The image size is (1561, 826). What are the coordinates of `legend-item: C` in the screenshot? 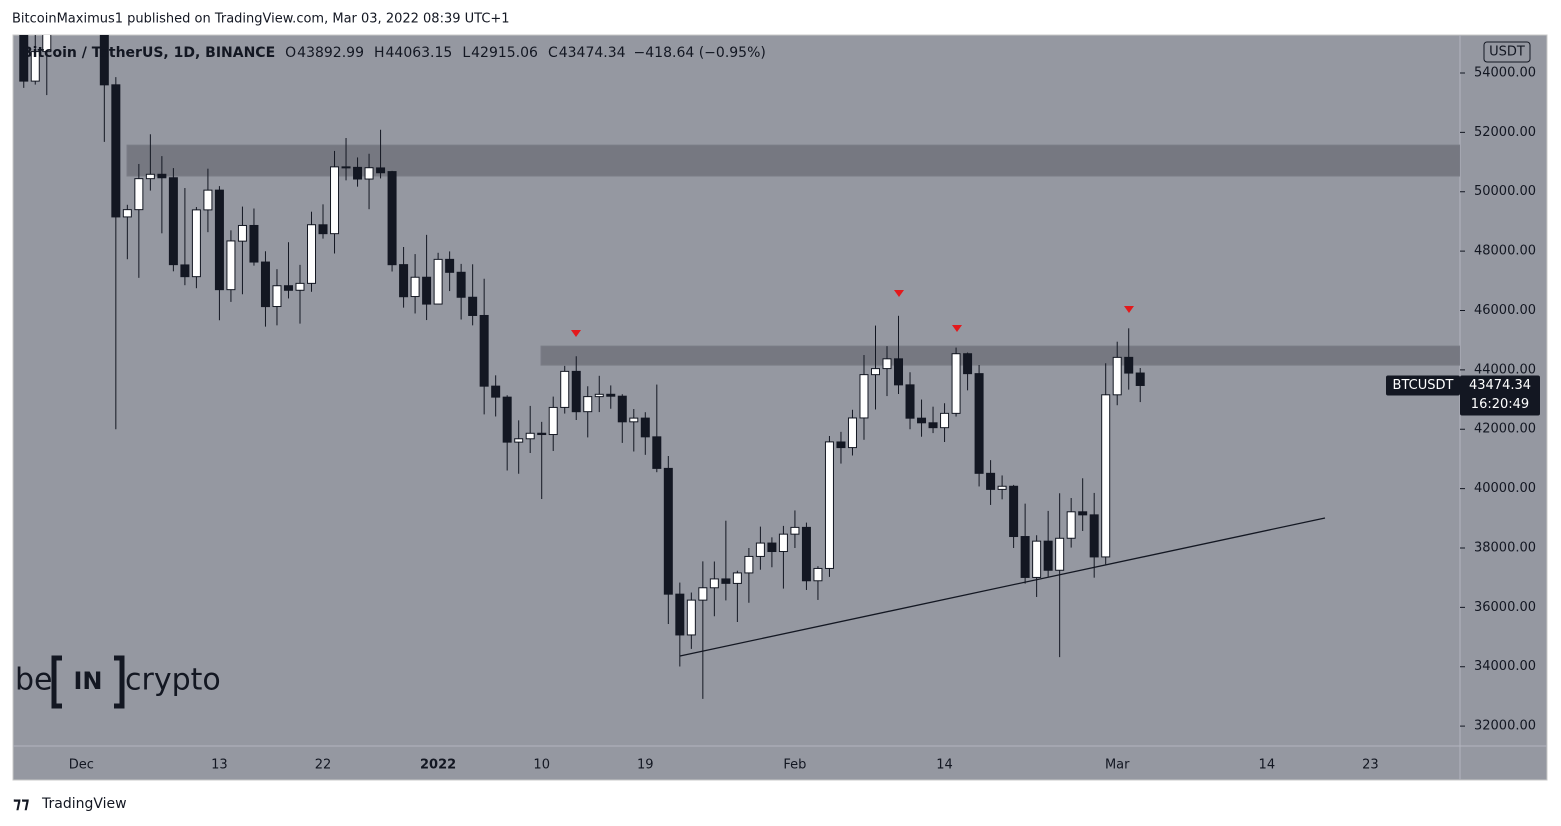 It's located at (553, 53).